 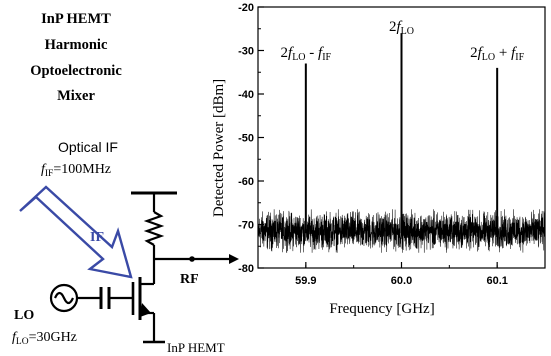 I want to click on x-tick-label: 59.9, so click(x=305, y=281).